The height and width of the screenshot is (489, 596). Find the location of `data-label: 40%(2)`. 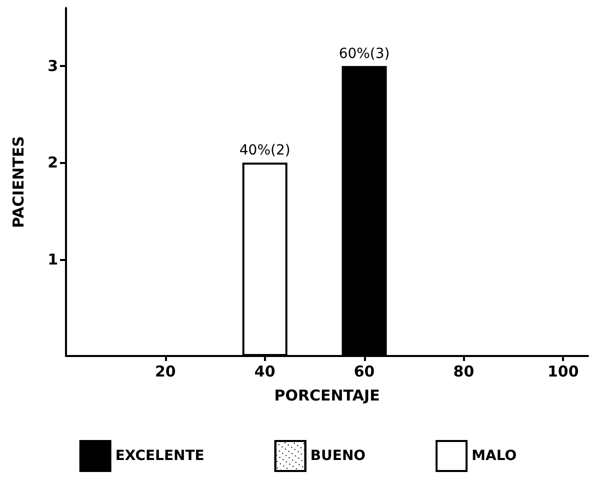

data-label: 40%(2) is located at coordinates (264, 150).